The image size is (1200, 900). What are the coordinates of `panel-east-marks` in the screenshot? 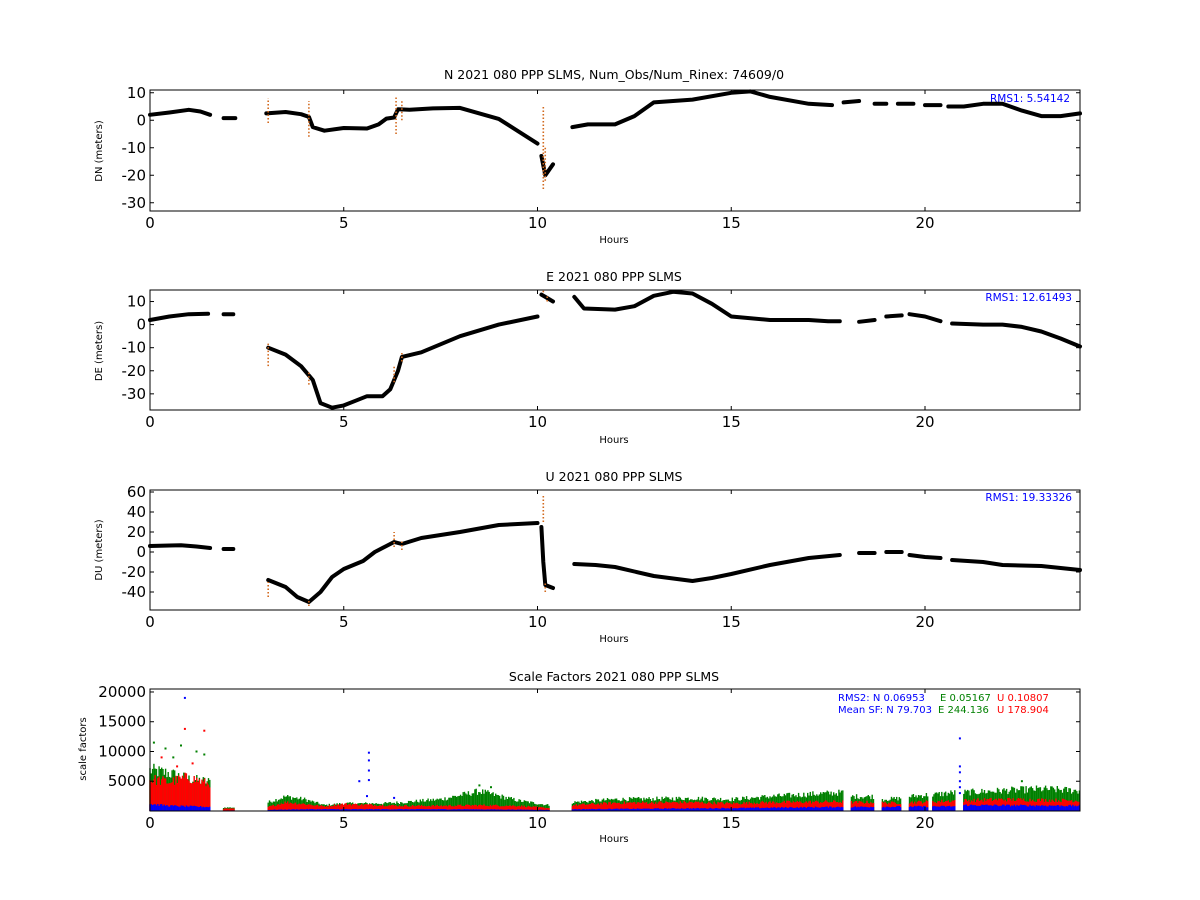 It's located at (615, 349).